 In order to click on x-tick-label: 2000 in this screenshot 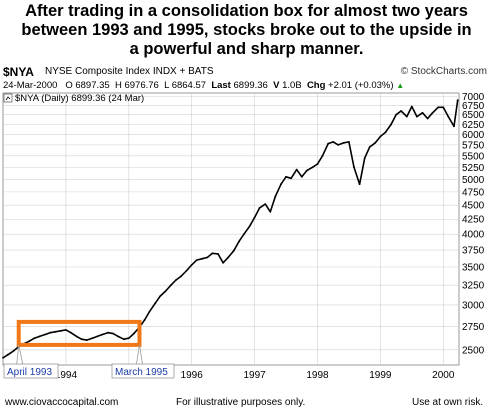, I will do `click(443, 375)`.